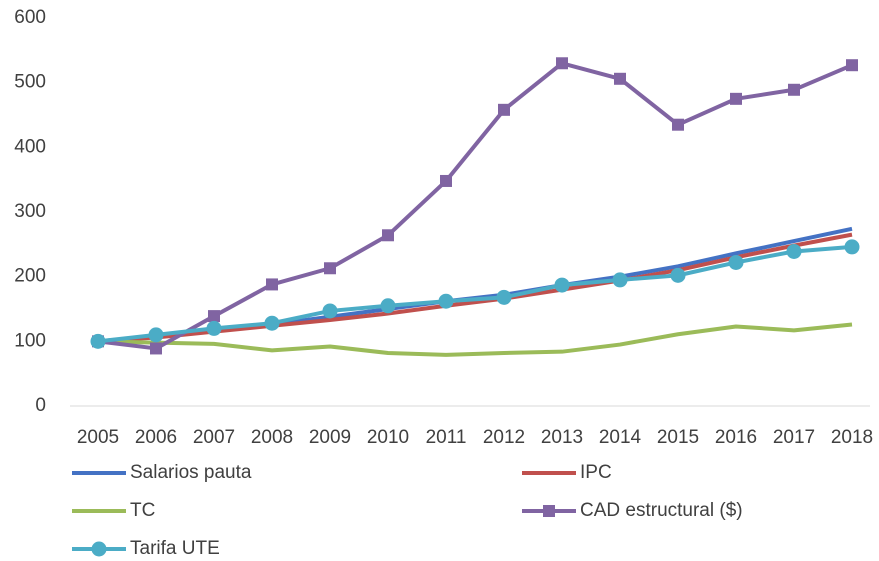 The width and height of the screenshot is (879, 561). I want to click on y-tick-label: 0, so click(40, 405).